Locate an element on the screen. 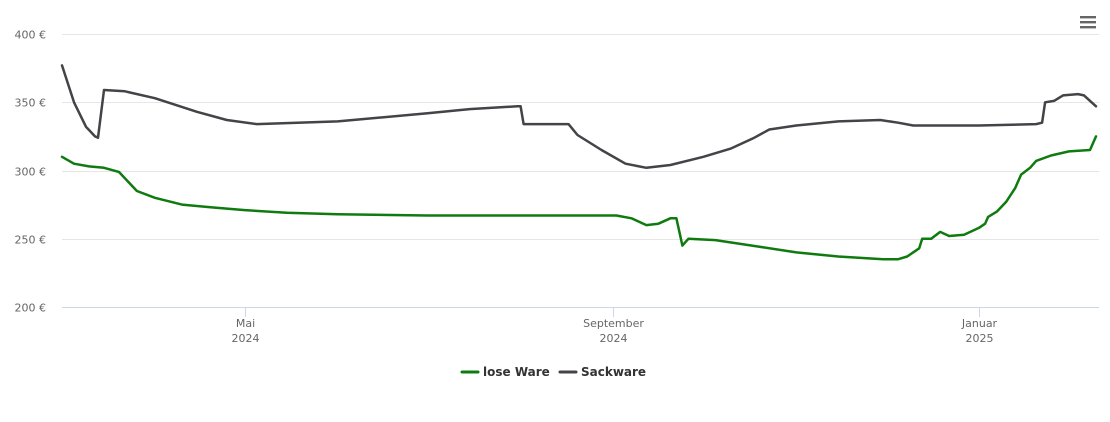 The height and width of the screenshot is (422, 1110). y-tick-label: 300 € is located at coordinates (31, 172).